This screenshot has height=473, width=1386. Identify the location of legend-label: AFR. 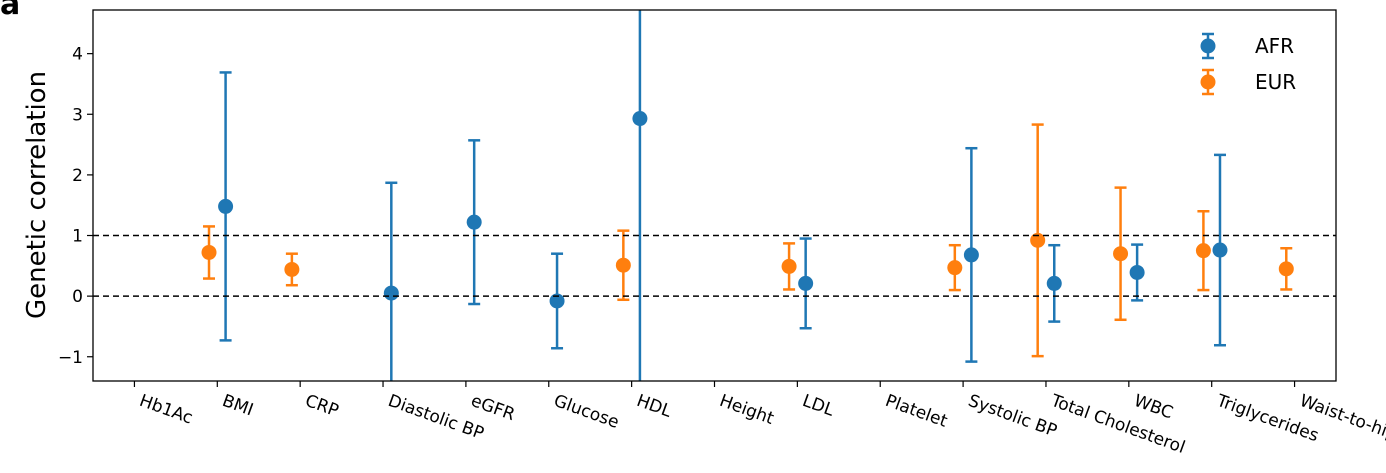
(1274, 46).